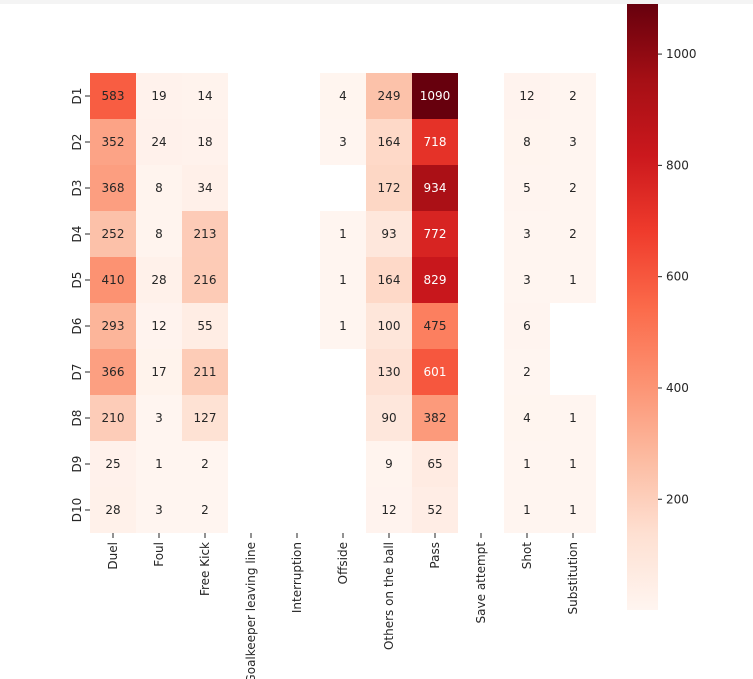 This screenshot has height=679, width=753. I want to click on heatmap-cell-label: 28, so click(112, 510).